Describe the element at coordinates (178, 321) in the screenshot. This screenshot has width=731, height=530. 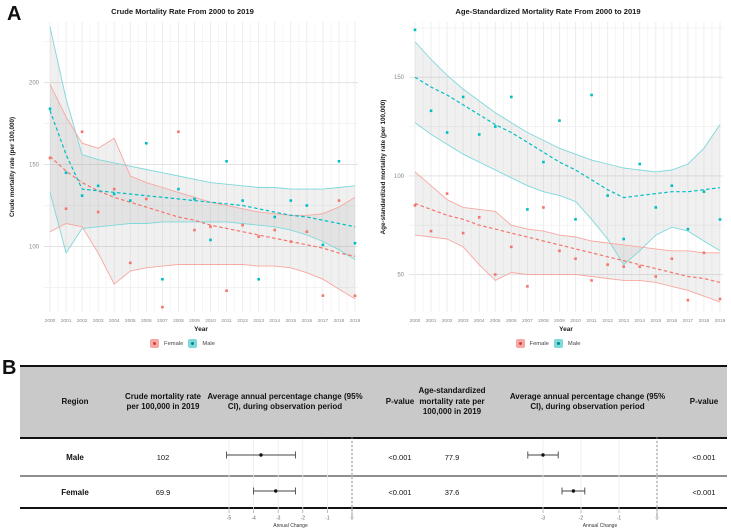
I see `svg-text: 2008` at that location.